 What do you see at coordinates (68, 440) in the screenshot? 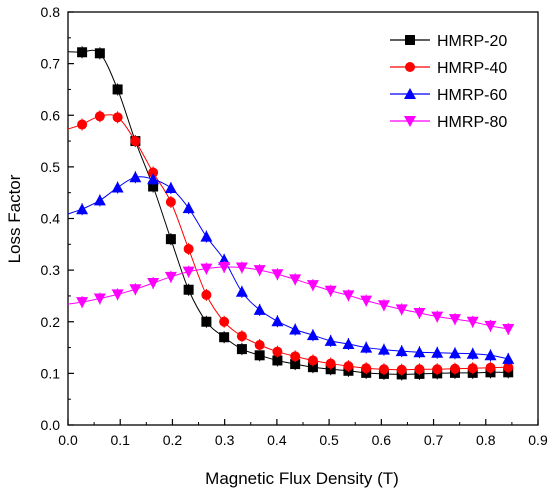
I see `x-tick-label: 0.0` at bounding box center [68, 440].